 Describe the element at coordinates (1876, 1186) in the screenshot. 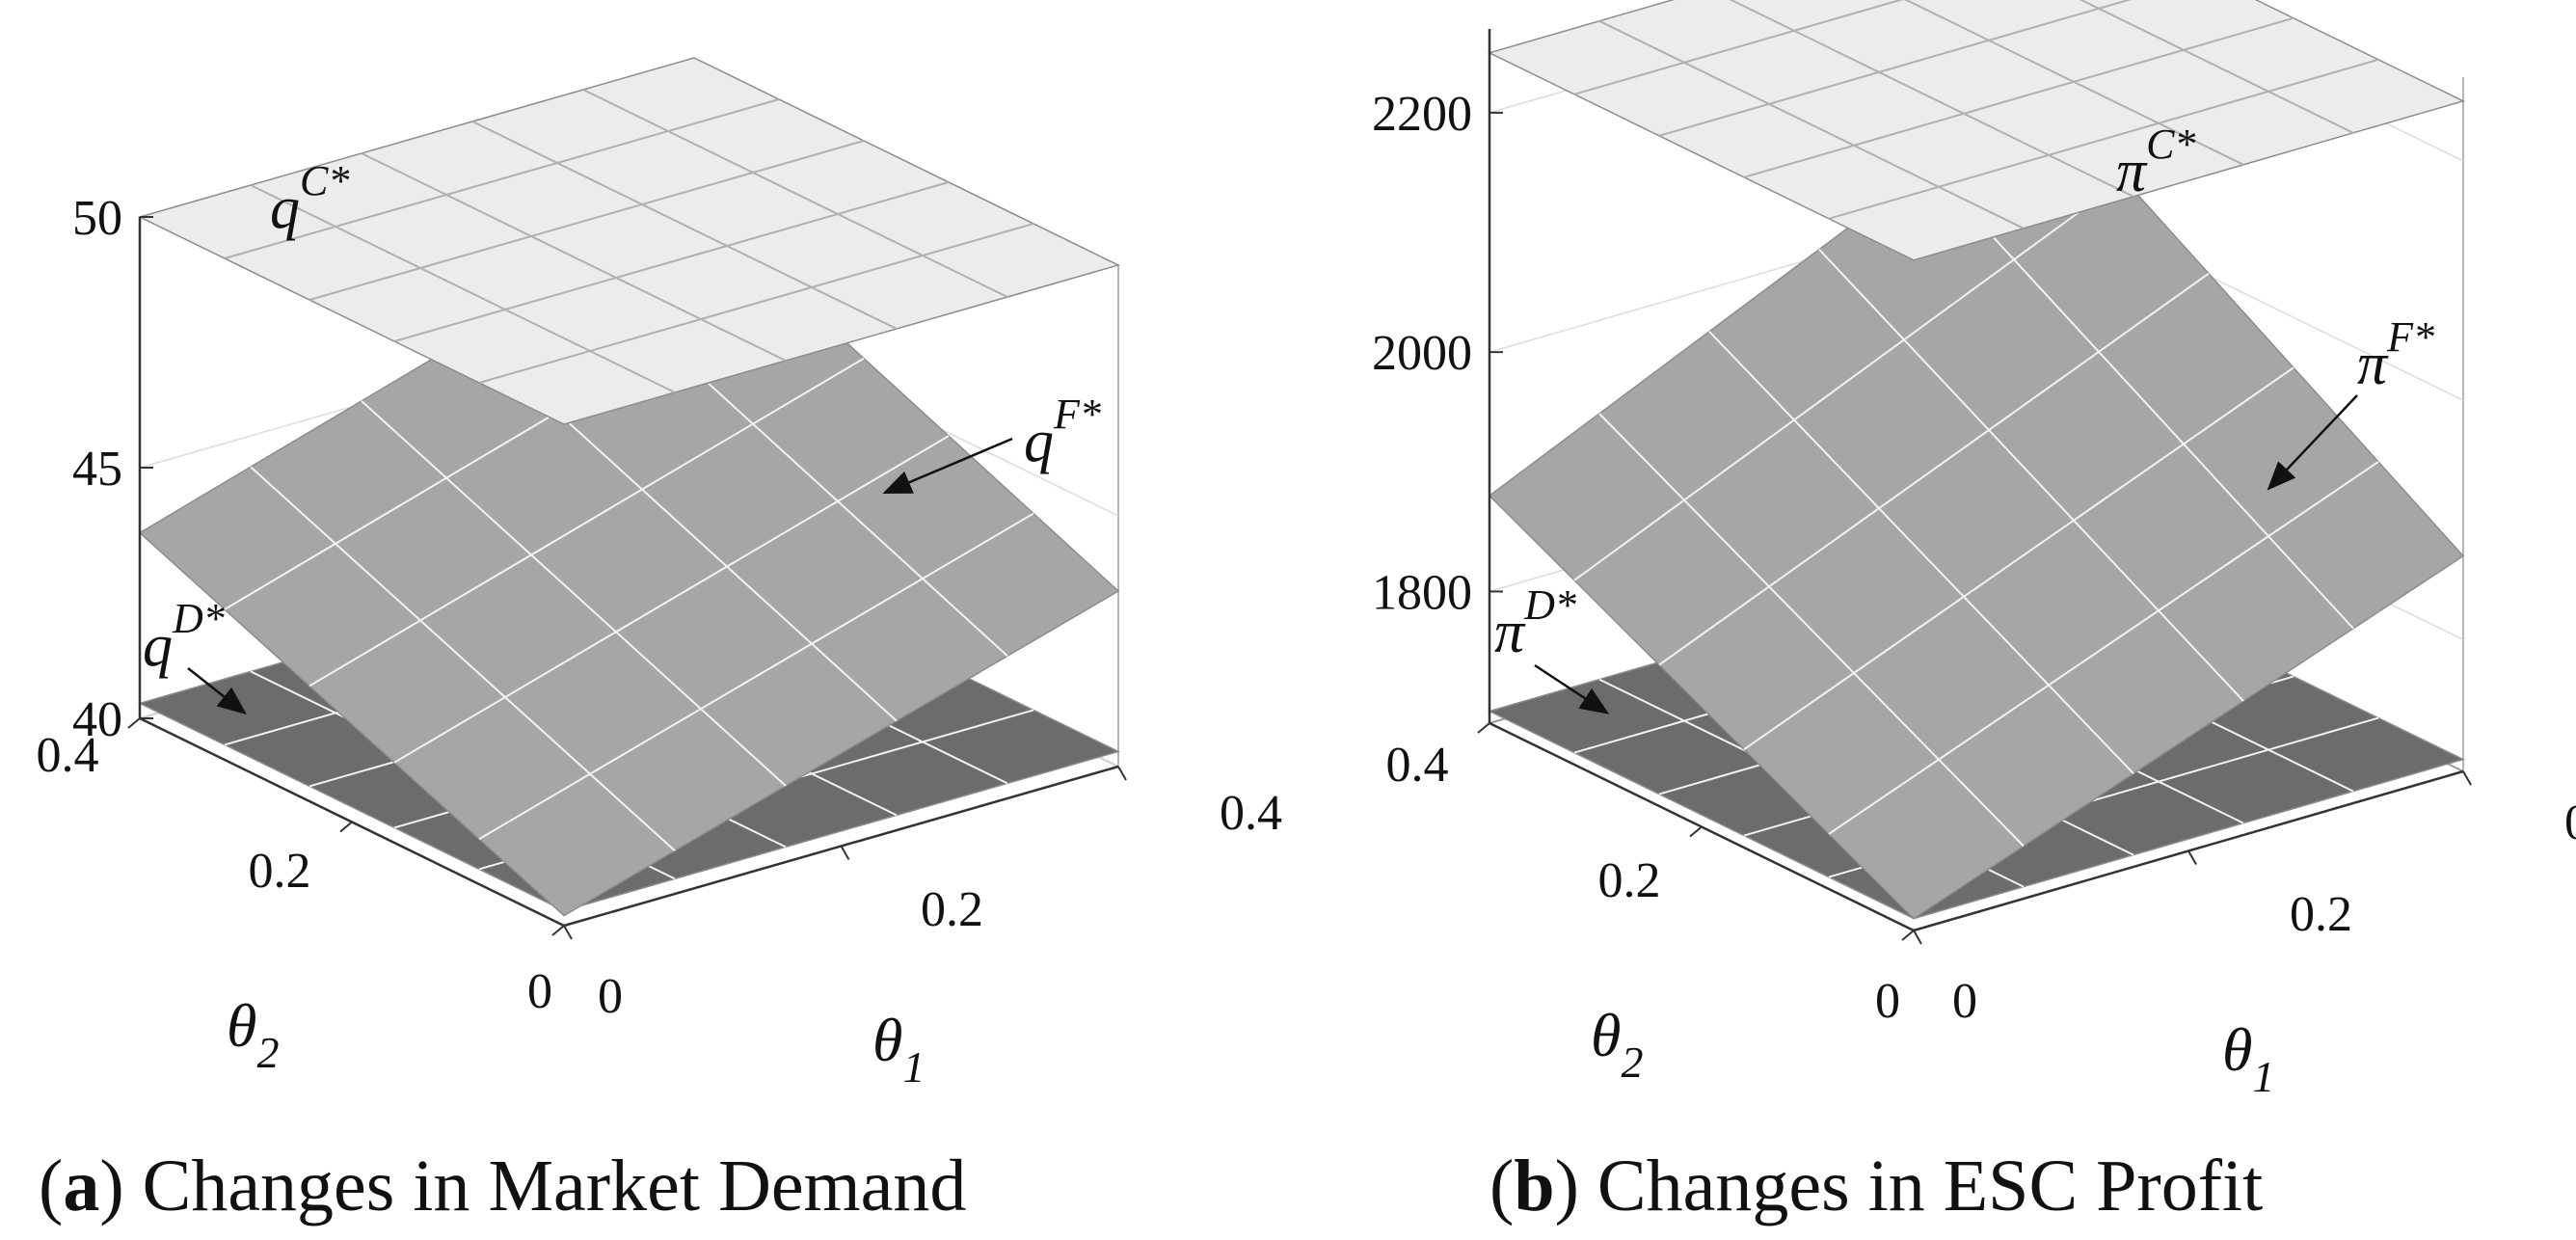

I see `caption-b: (b) Changes in ESC Profit` at that location.